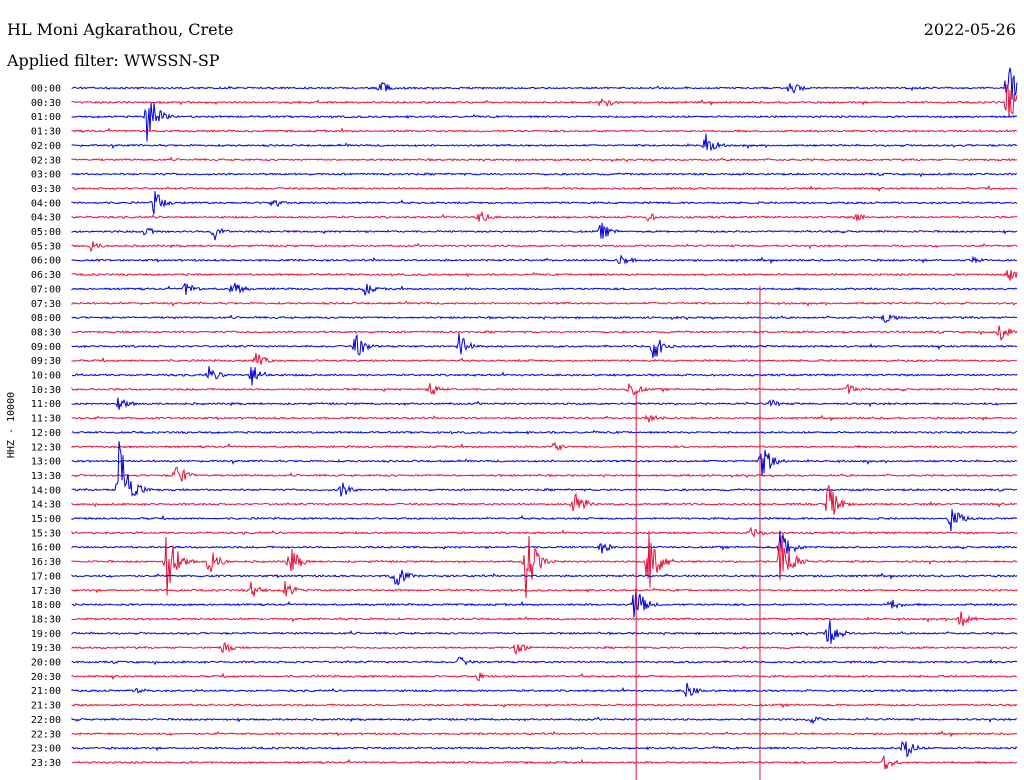  Describe the element at coordinates (46, 648) in the screenshot. I see `time-tick-label: 19:30` at that location.